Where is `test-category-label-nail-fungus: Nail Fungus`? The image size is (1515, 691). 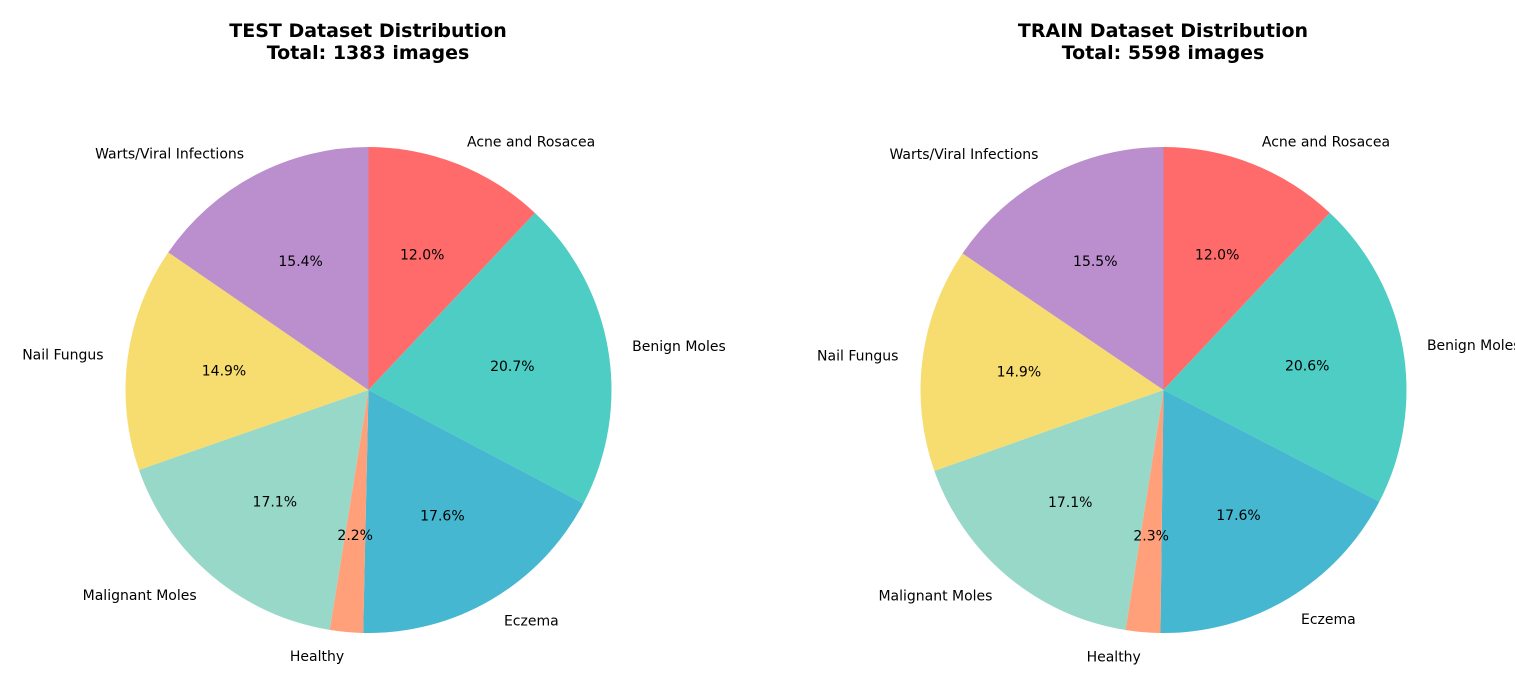
test-category-label-nail-fungus: Nail Fungus is located at coordinates (62, 355).